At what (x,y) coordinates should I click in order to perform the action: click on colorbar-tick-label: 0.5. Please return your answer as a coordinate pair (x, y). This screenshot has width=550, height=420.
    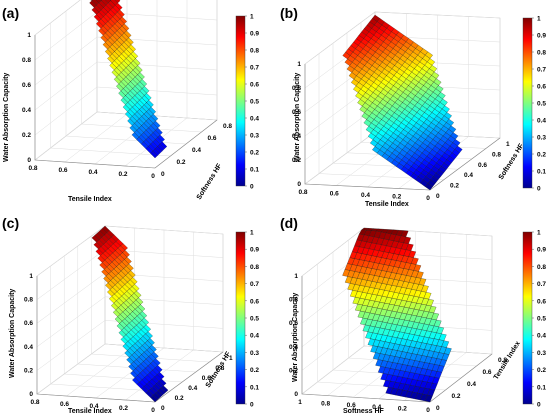
    Looking at the image, I should click on (254, 319).